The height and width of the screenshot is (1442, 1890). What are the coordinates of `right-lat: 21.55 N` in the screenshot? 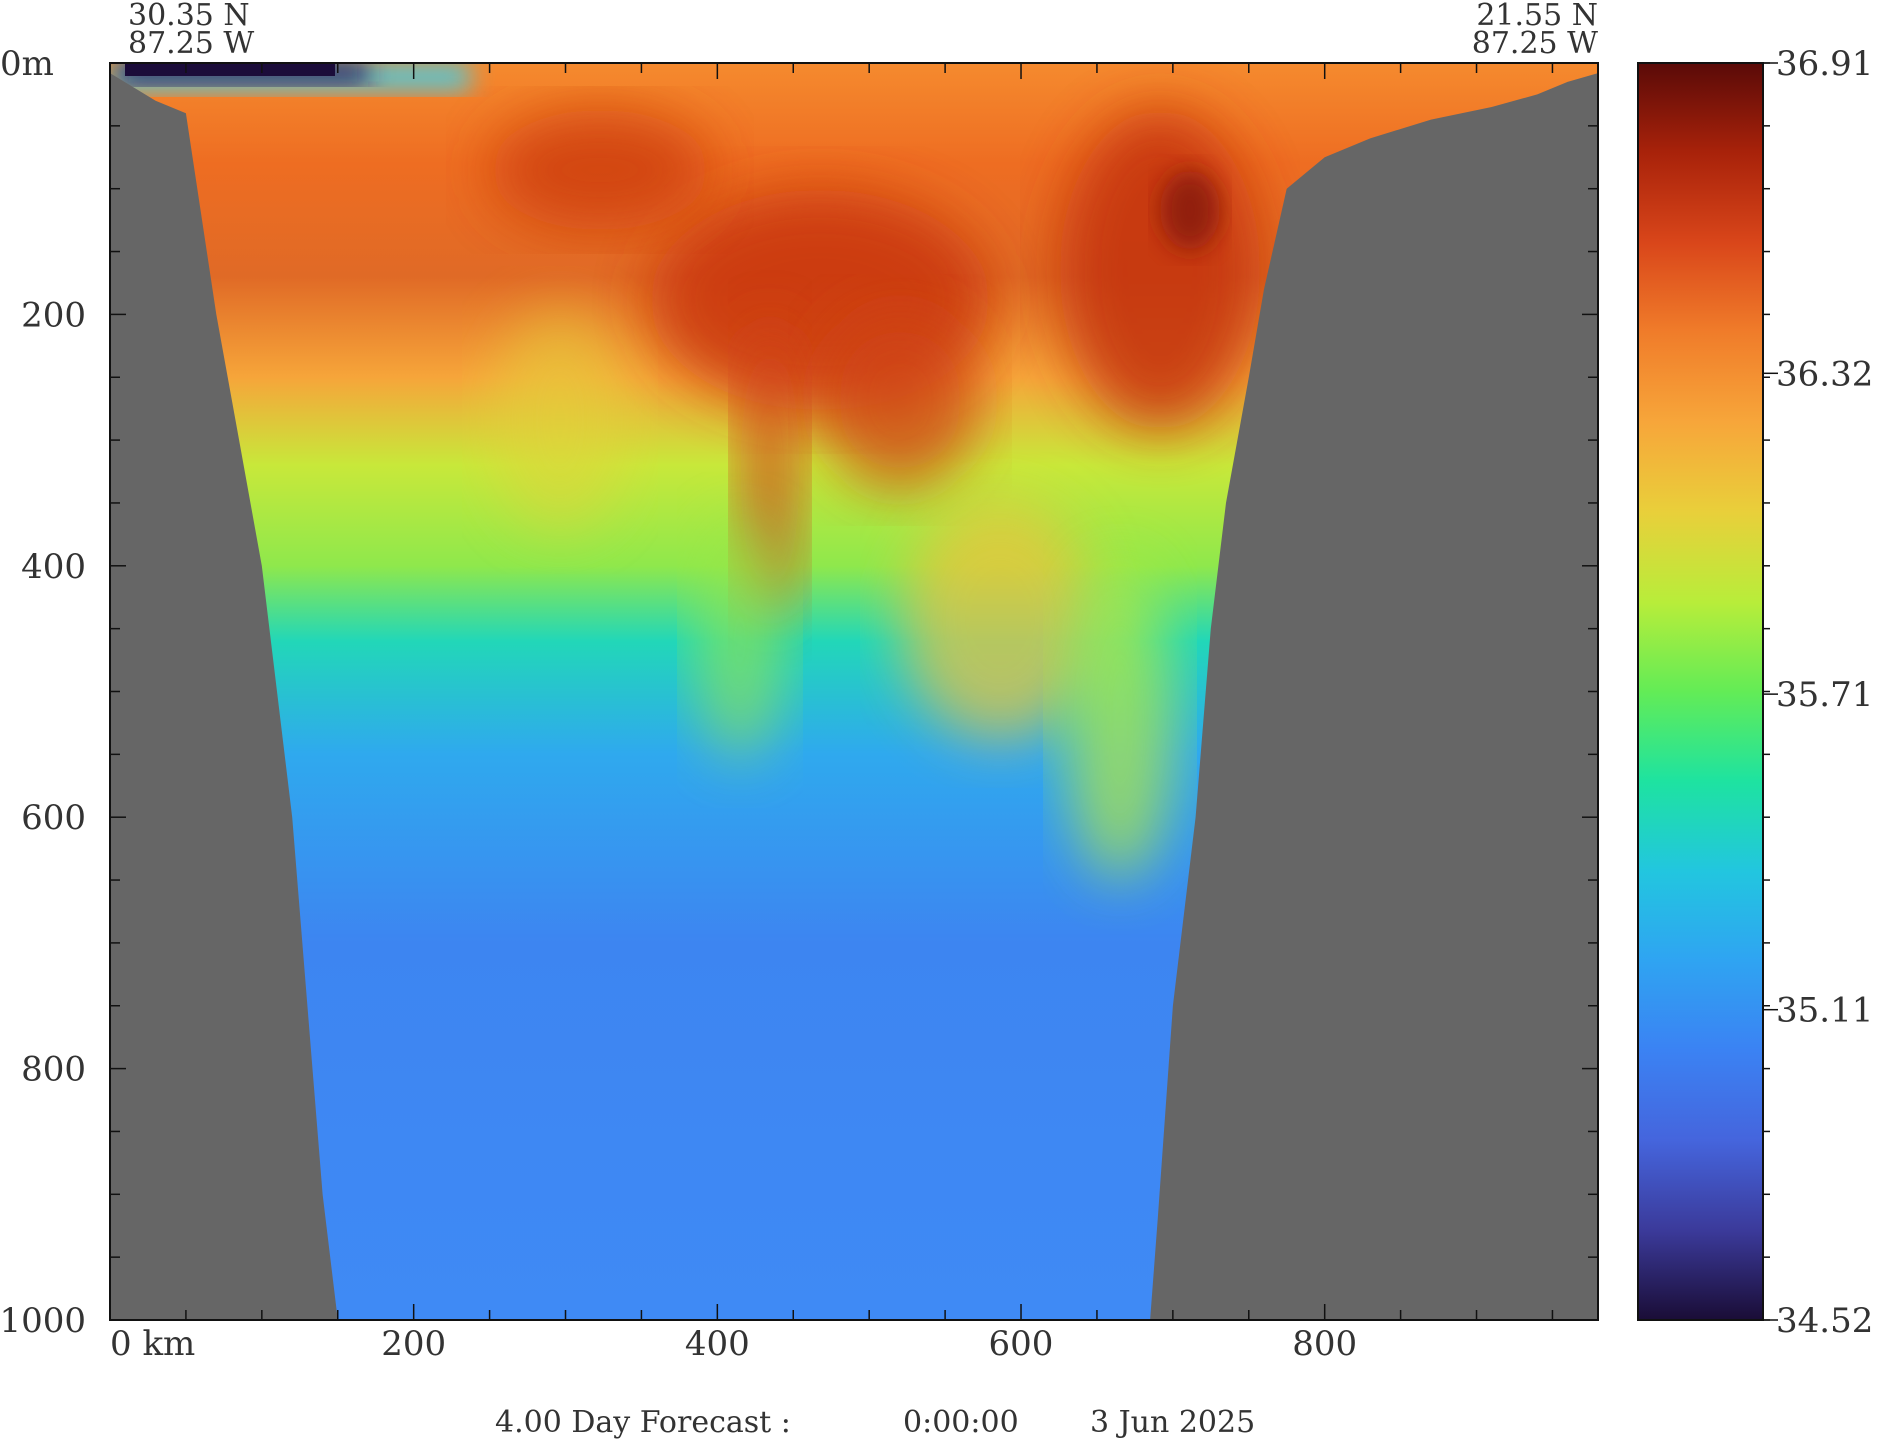 It's located at (1537, 16).